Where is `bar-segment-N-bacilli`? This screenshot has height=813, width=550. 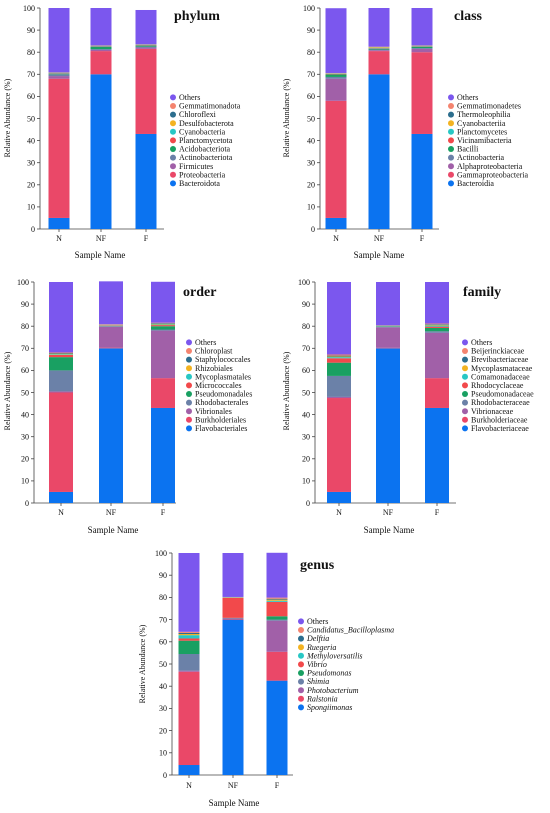 bar-segment-N-bacilli is located at coordinates (336, 75).